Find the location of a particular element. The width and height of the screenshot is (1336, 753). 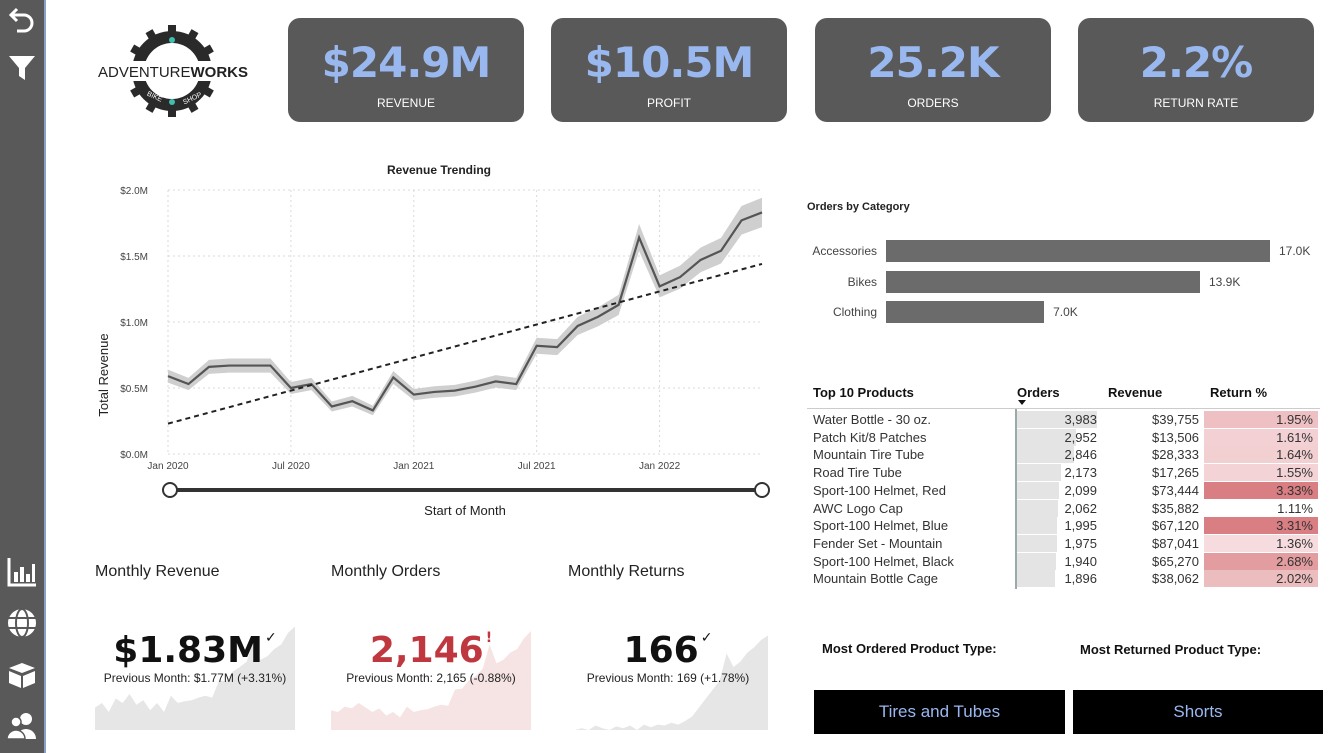

confidence-band is located at coordinates (465, 306).